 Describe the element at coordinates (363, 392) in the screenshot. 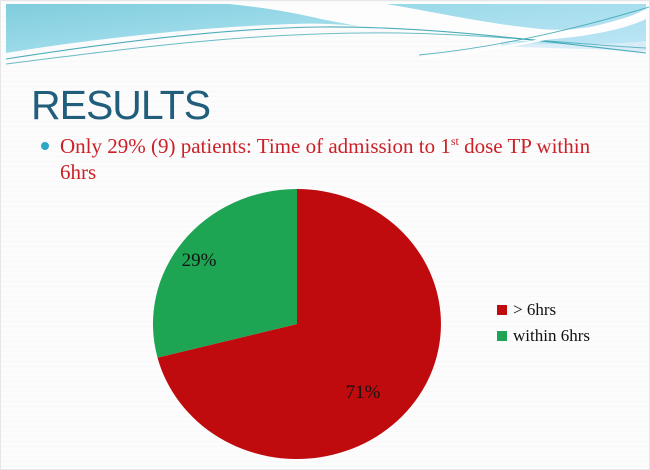

I see `pie-data-label-gt-6hrs: 71%` at that location.